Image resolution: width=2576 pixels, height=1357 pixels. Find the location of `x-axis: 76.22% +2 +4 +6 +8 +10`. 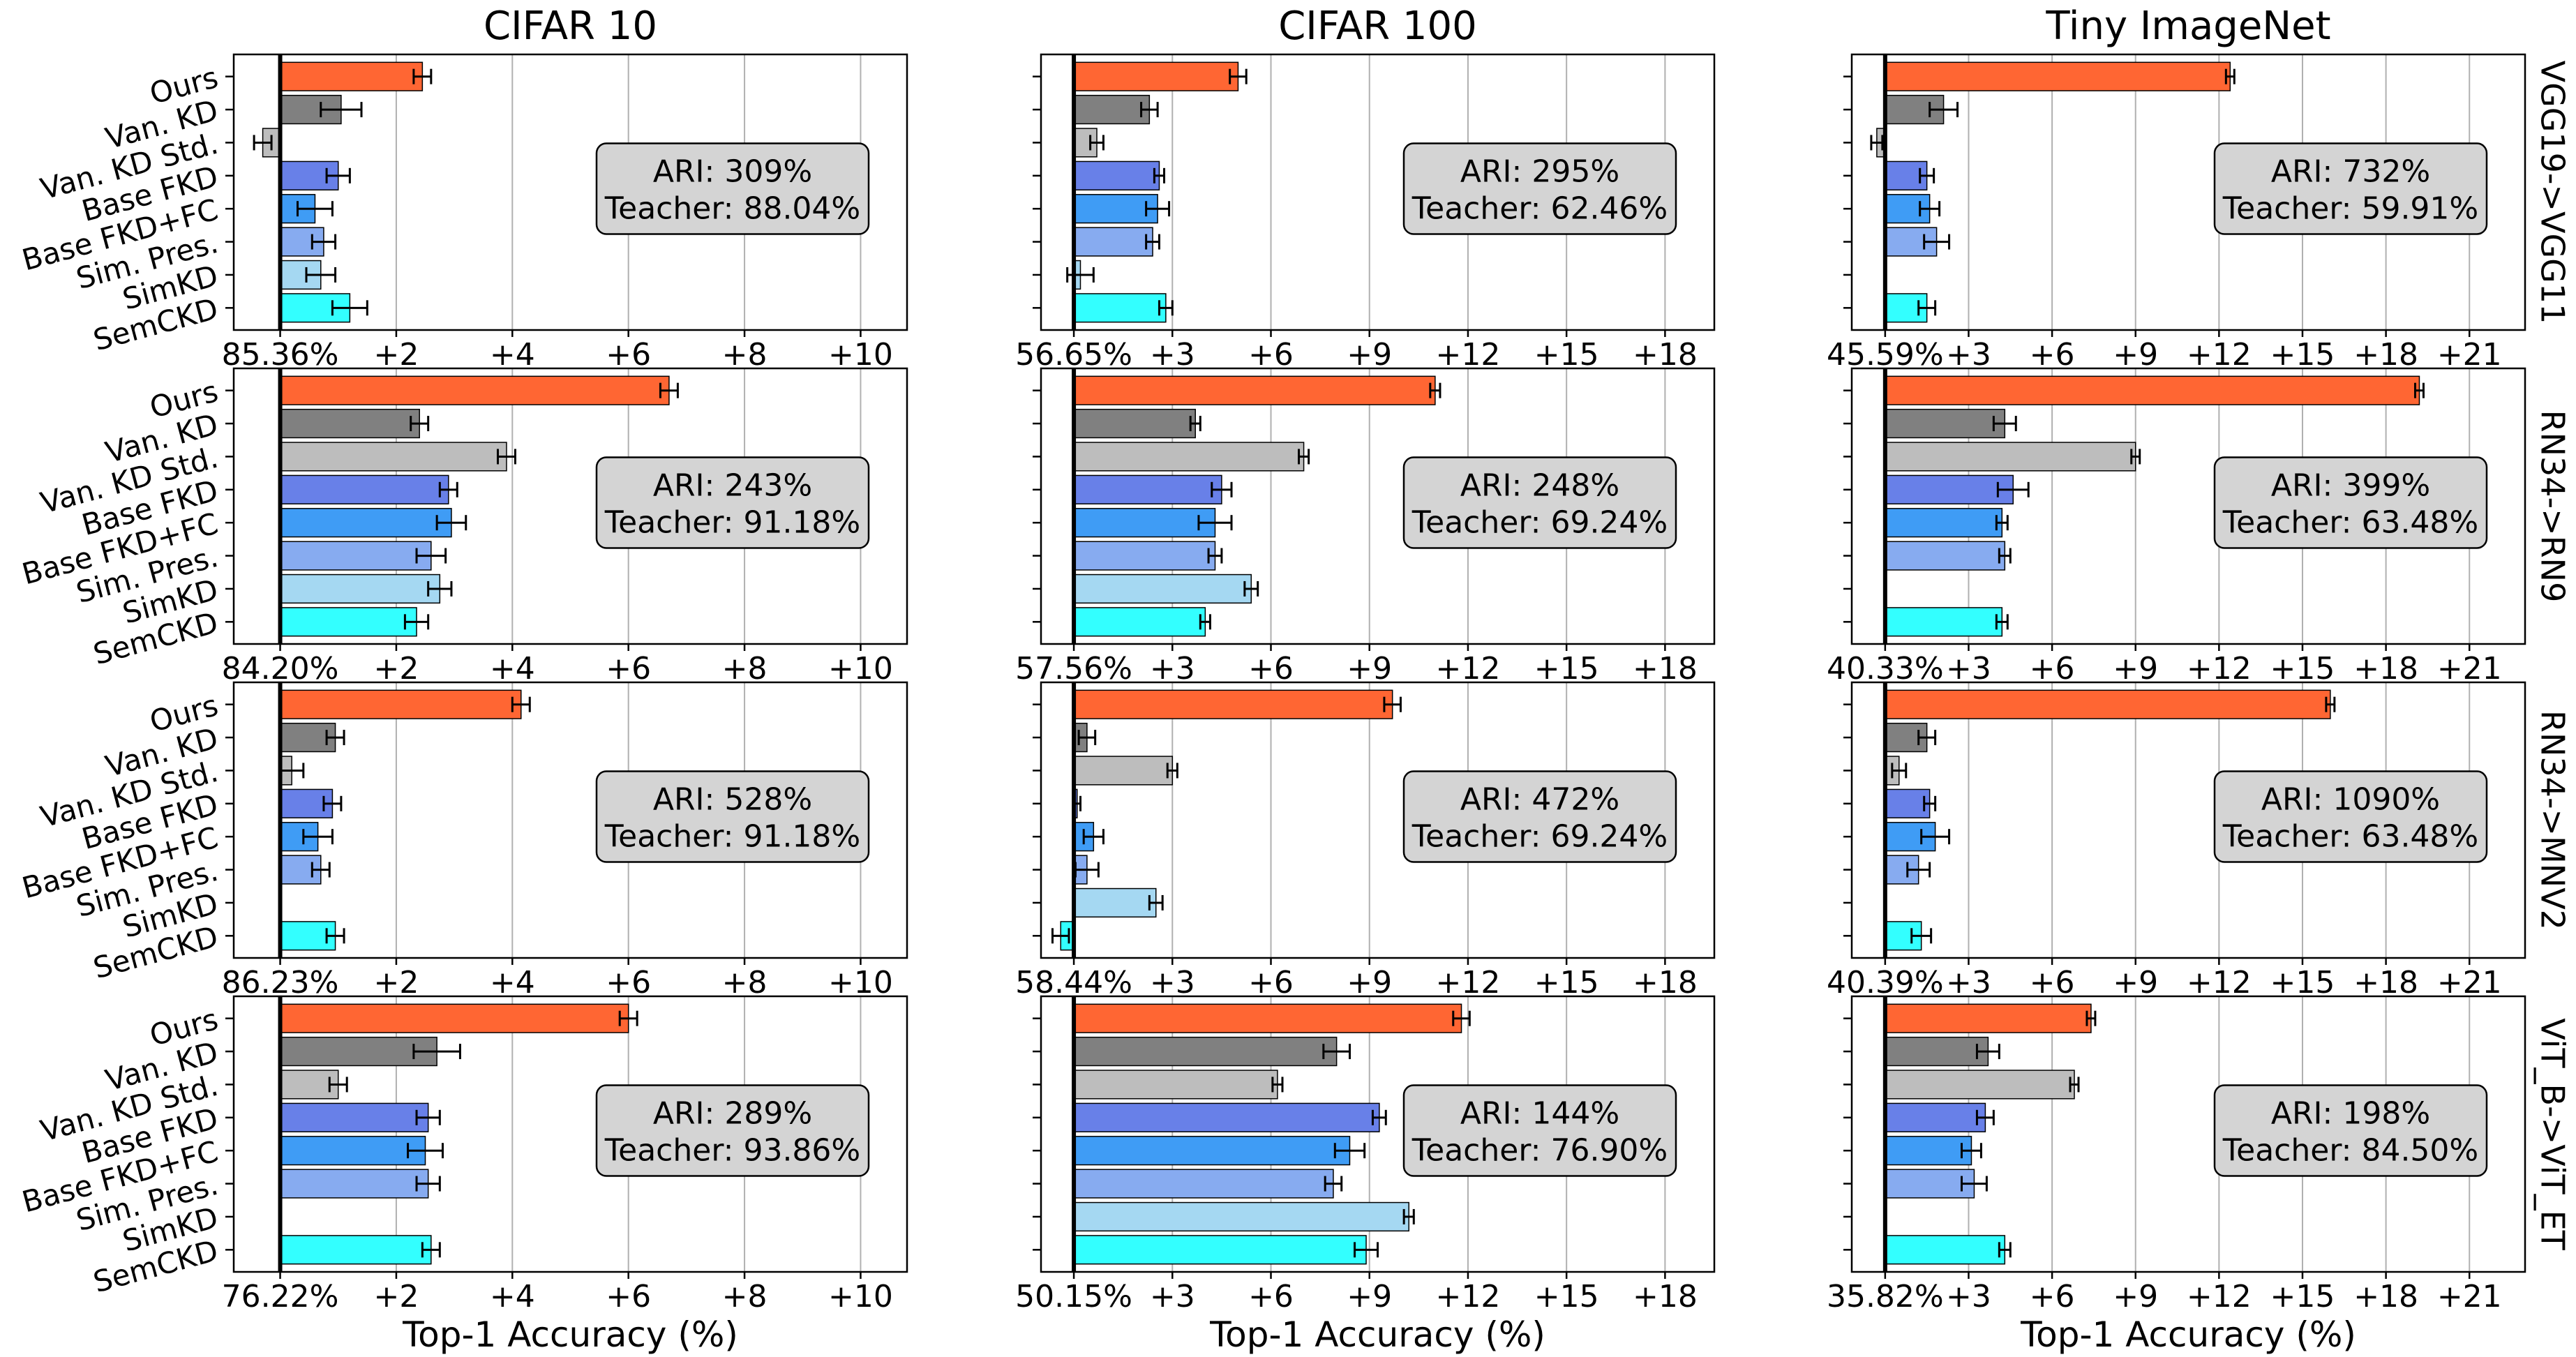

x-axis: 76.22% +2 +4 +6 +8 +10 is located at coordinates (557, 1293).